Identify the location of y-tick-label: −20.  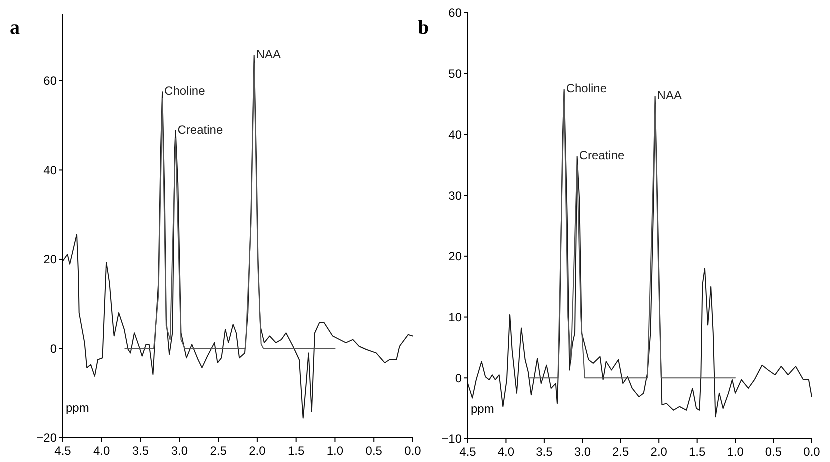
(47, 438).